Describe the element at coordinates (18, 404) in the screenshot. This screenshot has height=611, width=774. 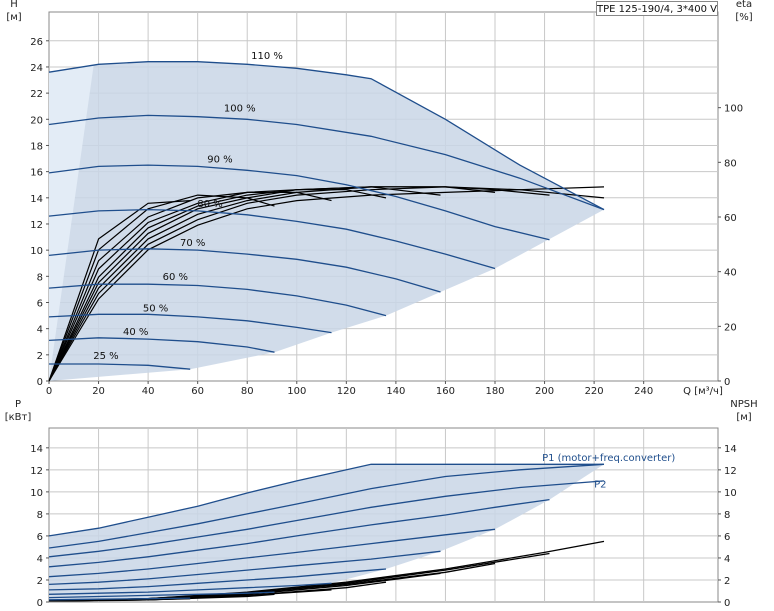
I see `y-axis-label: P` at that location.